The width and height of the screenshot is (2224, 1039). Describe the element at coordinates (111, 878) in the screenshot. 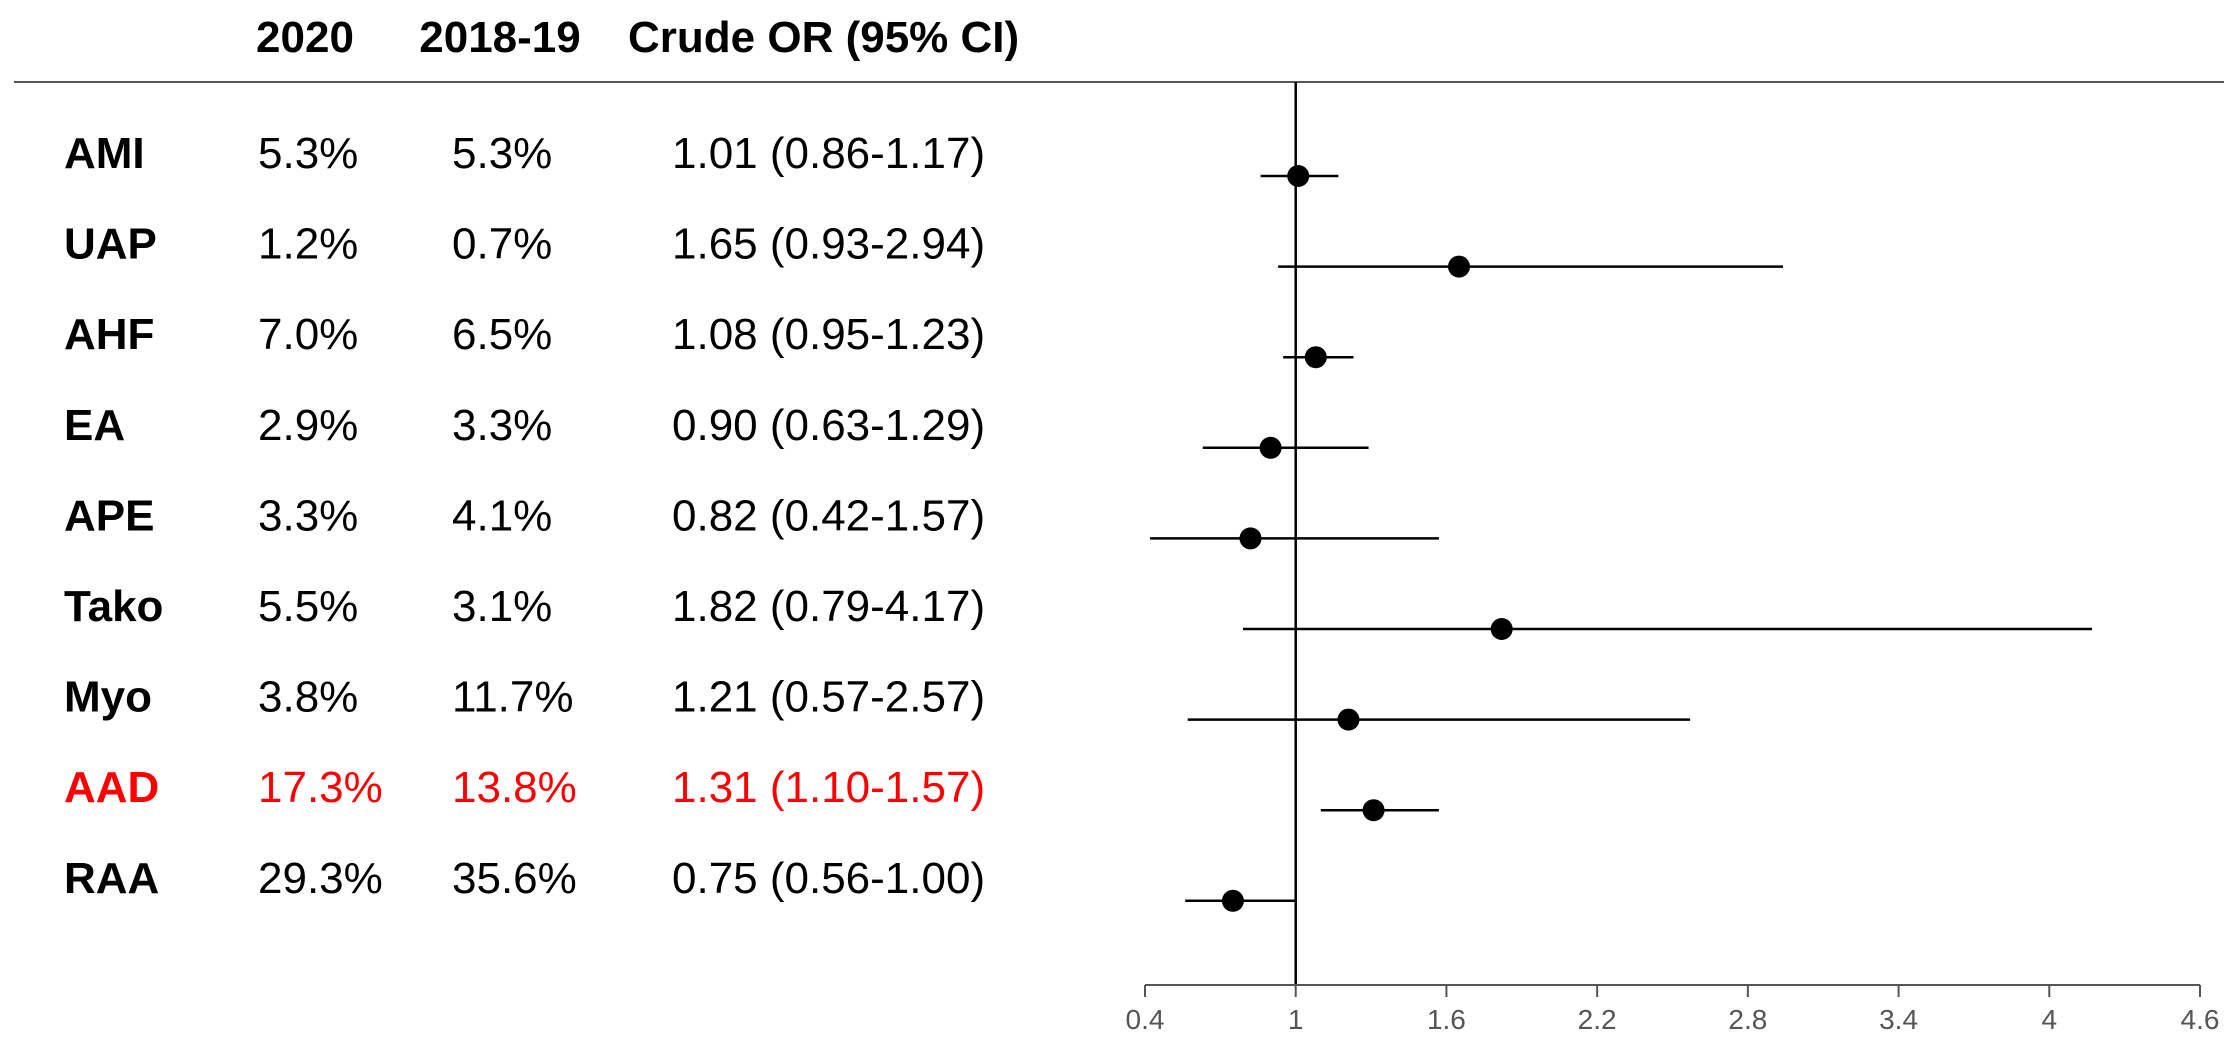

I see `row-label: RAA` at that location.